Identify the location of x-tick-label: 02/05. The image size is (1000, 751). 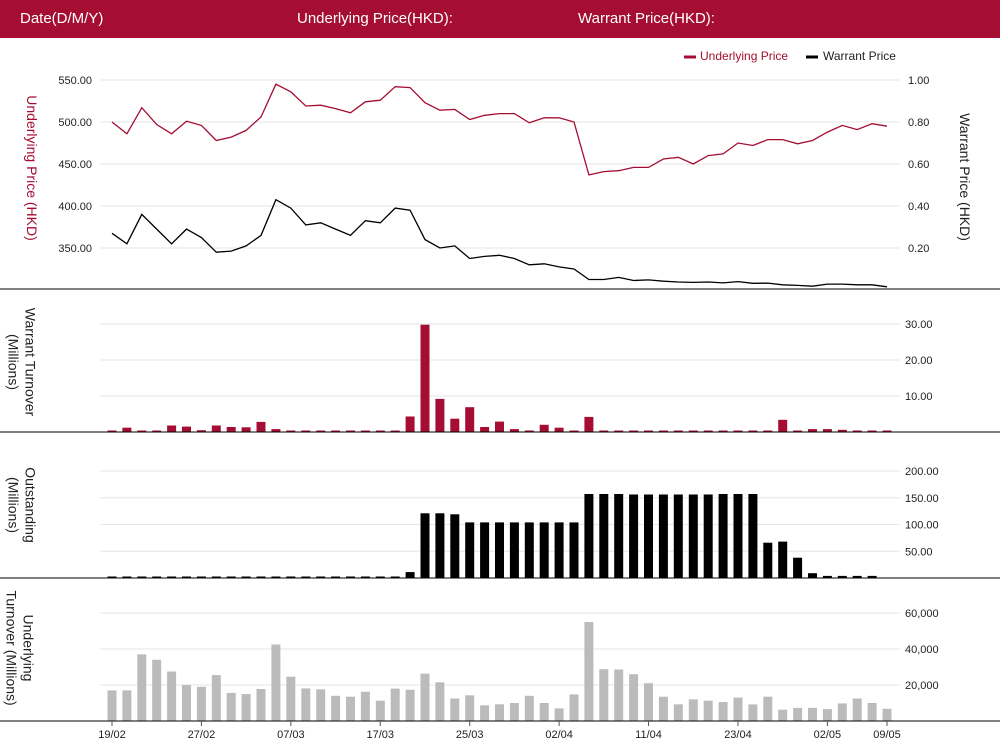
(828, 735).